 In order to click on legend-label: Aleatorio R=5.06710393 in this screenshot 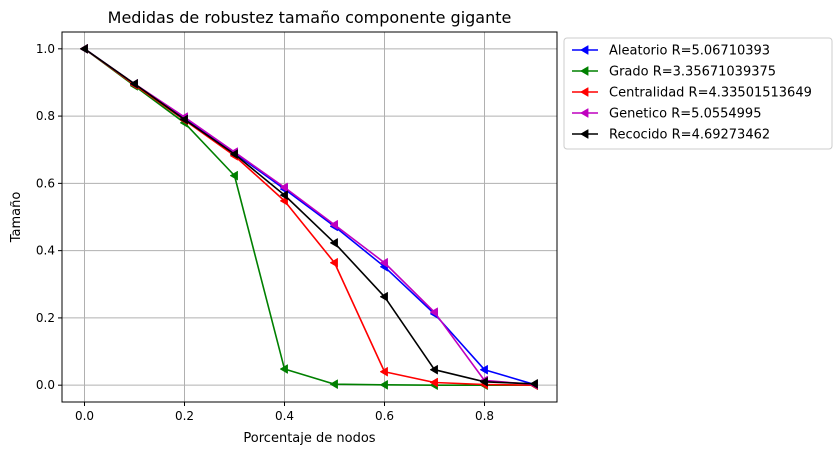, I will do `click(689, 51)`.